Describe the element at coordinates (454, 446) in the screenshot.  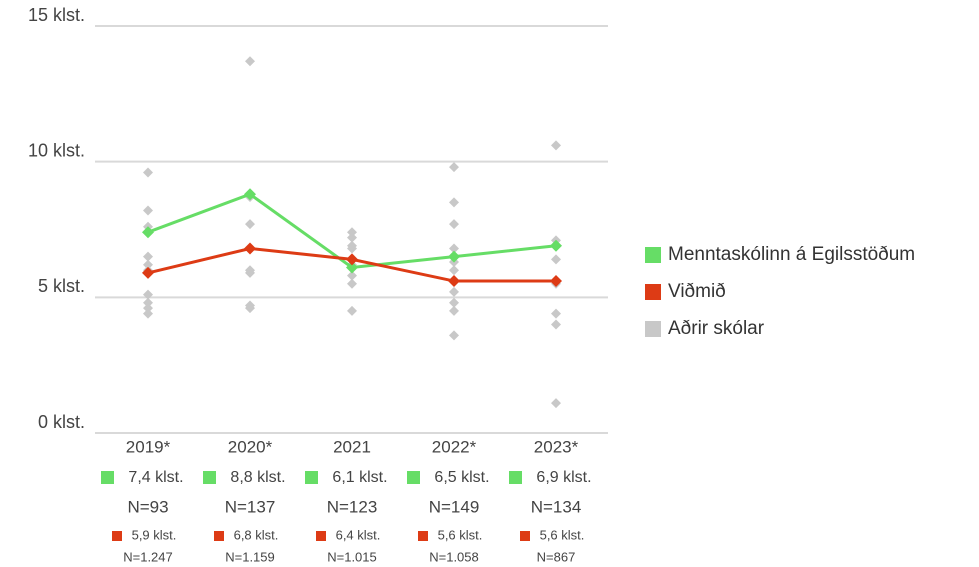
I see `x-tick-label: 2022*` at that location.